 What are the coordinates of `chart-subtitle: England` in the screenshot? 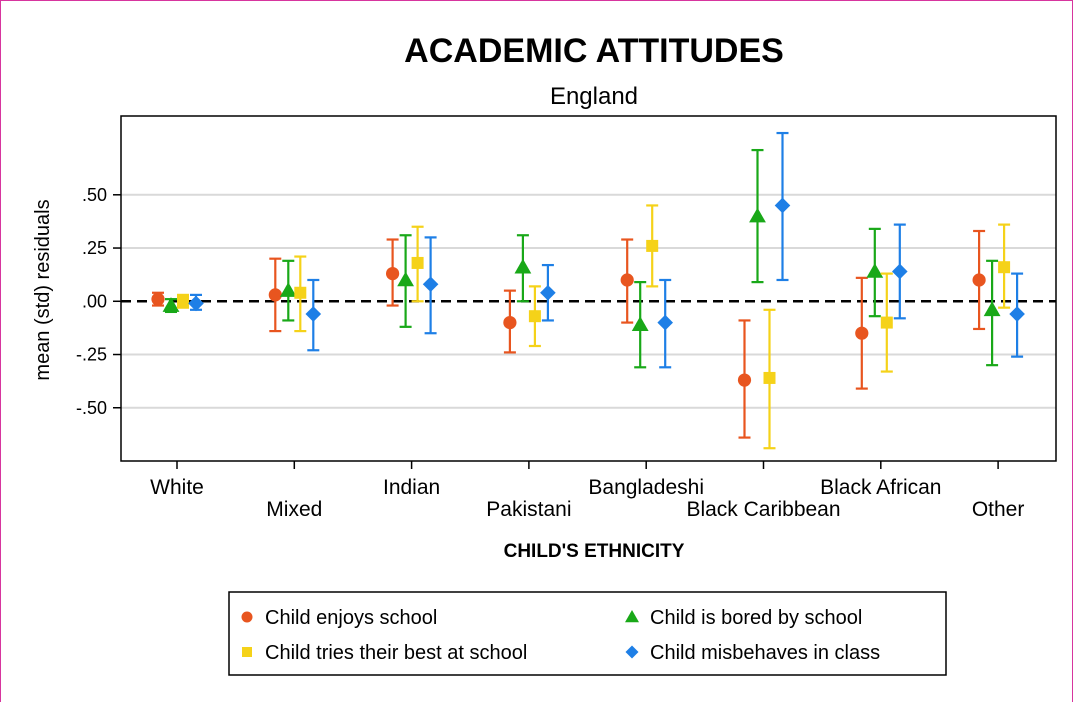 It's located at (594, 96).